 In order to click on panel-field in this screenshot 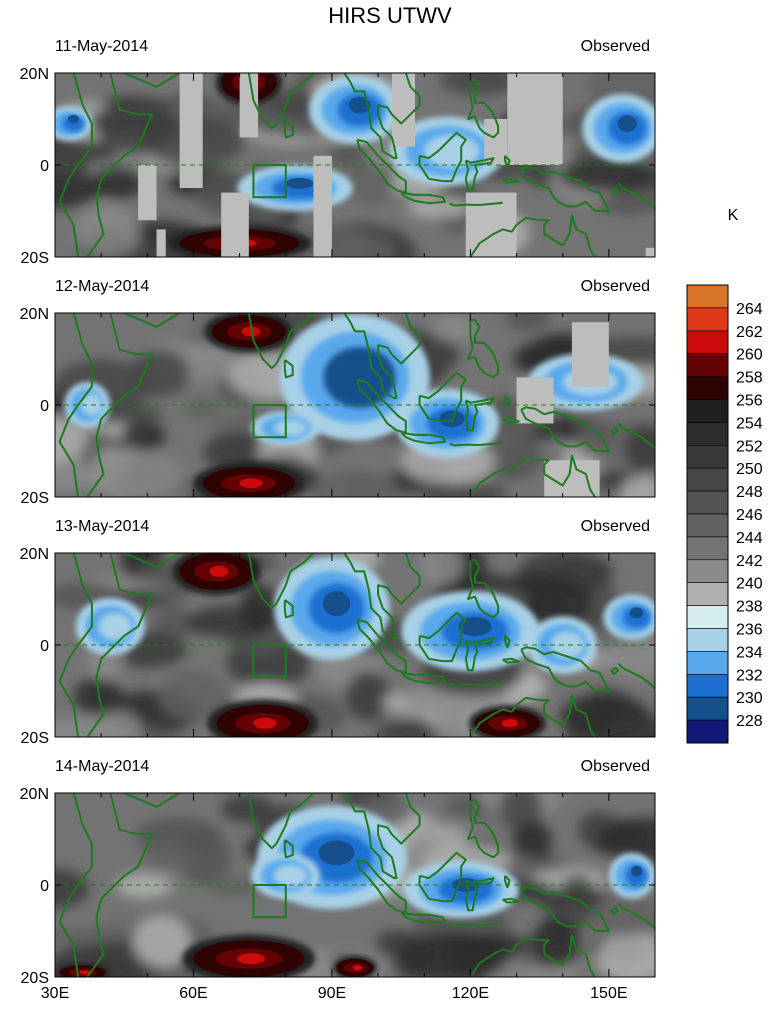, I will do `click(355, 645)`.